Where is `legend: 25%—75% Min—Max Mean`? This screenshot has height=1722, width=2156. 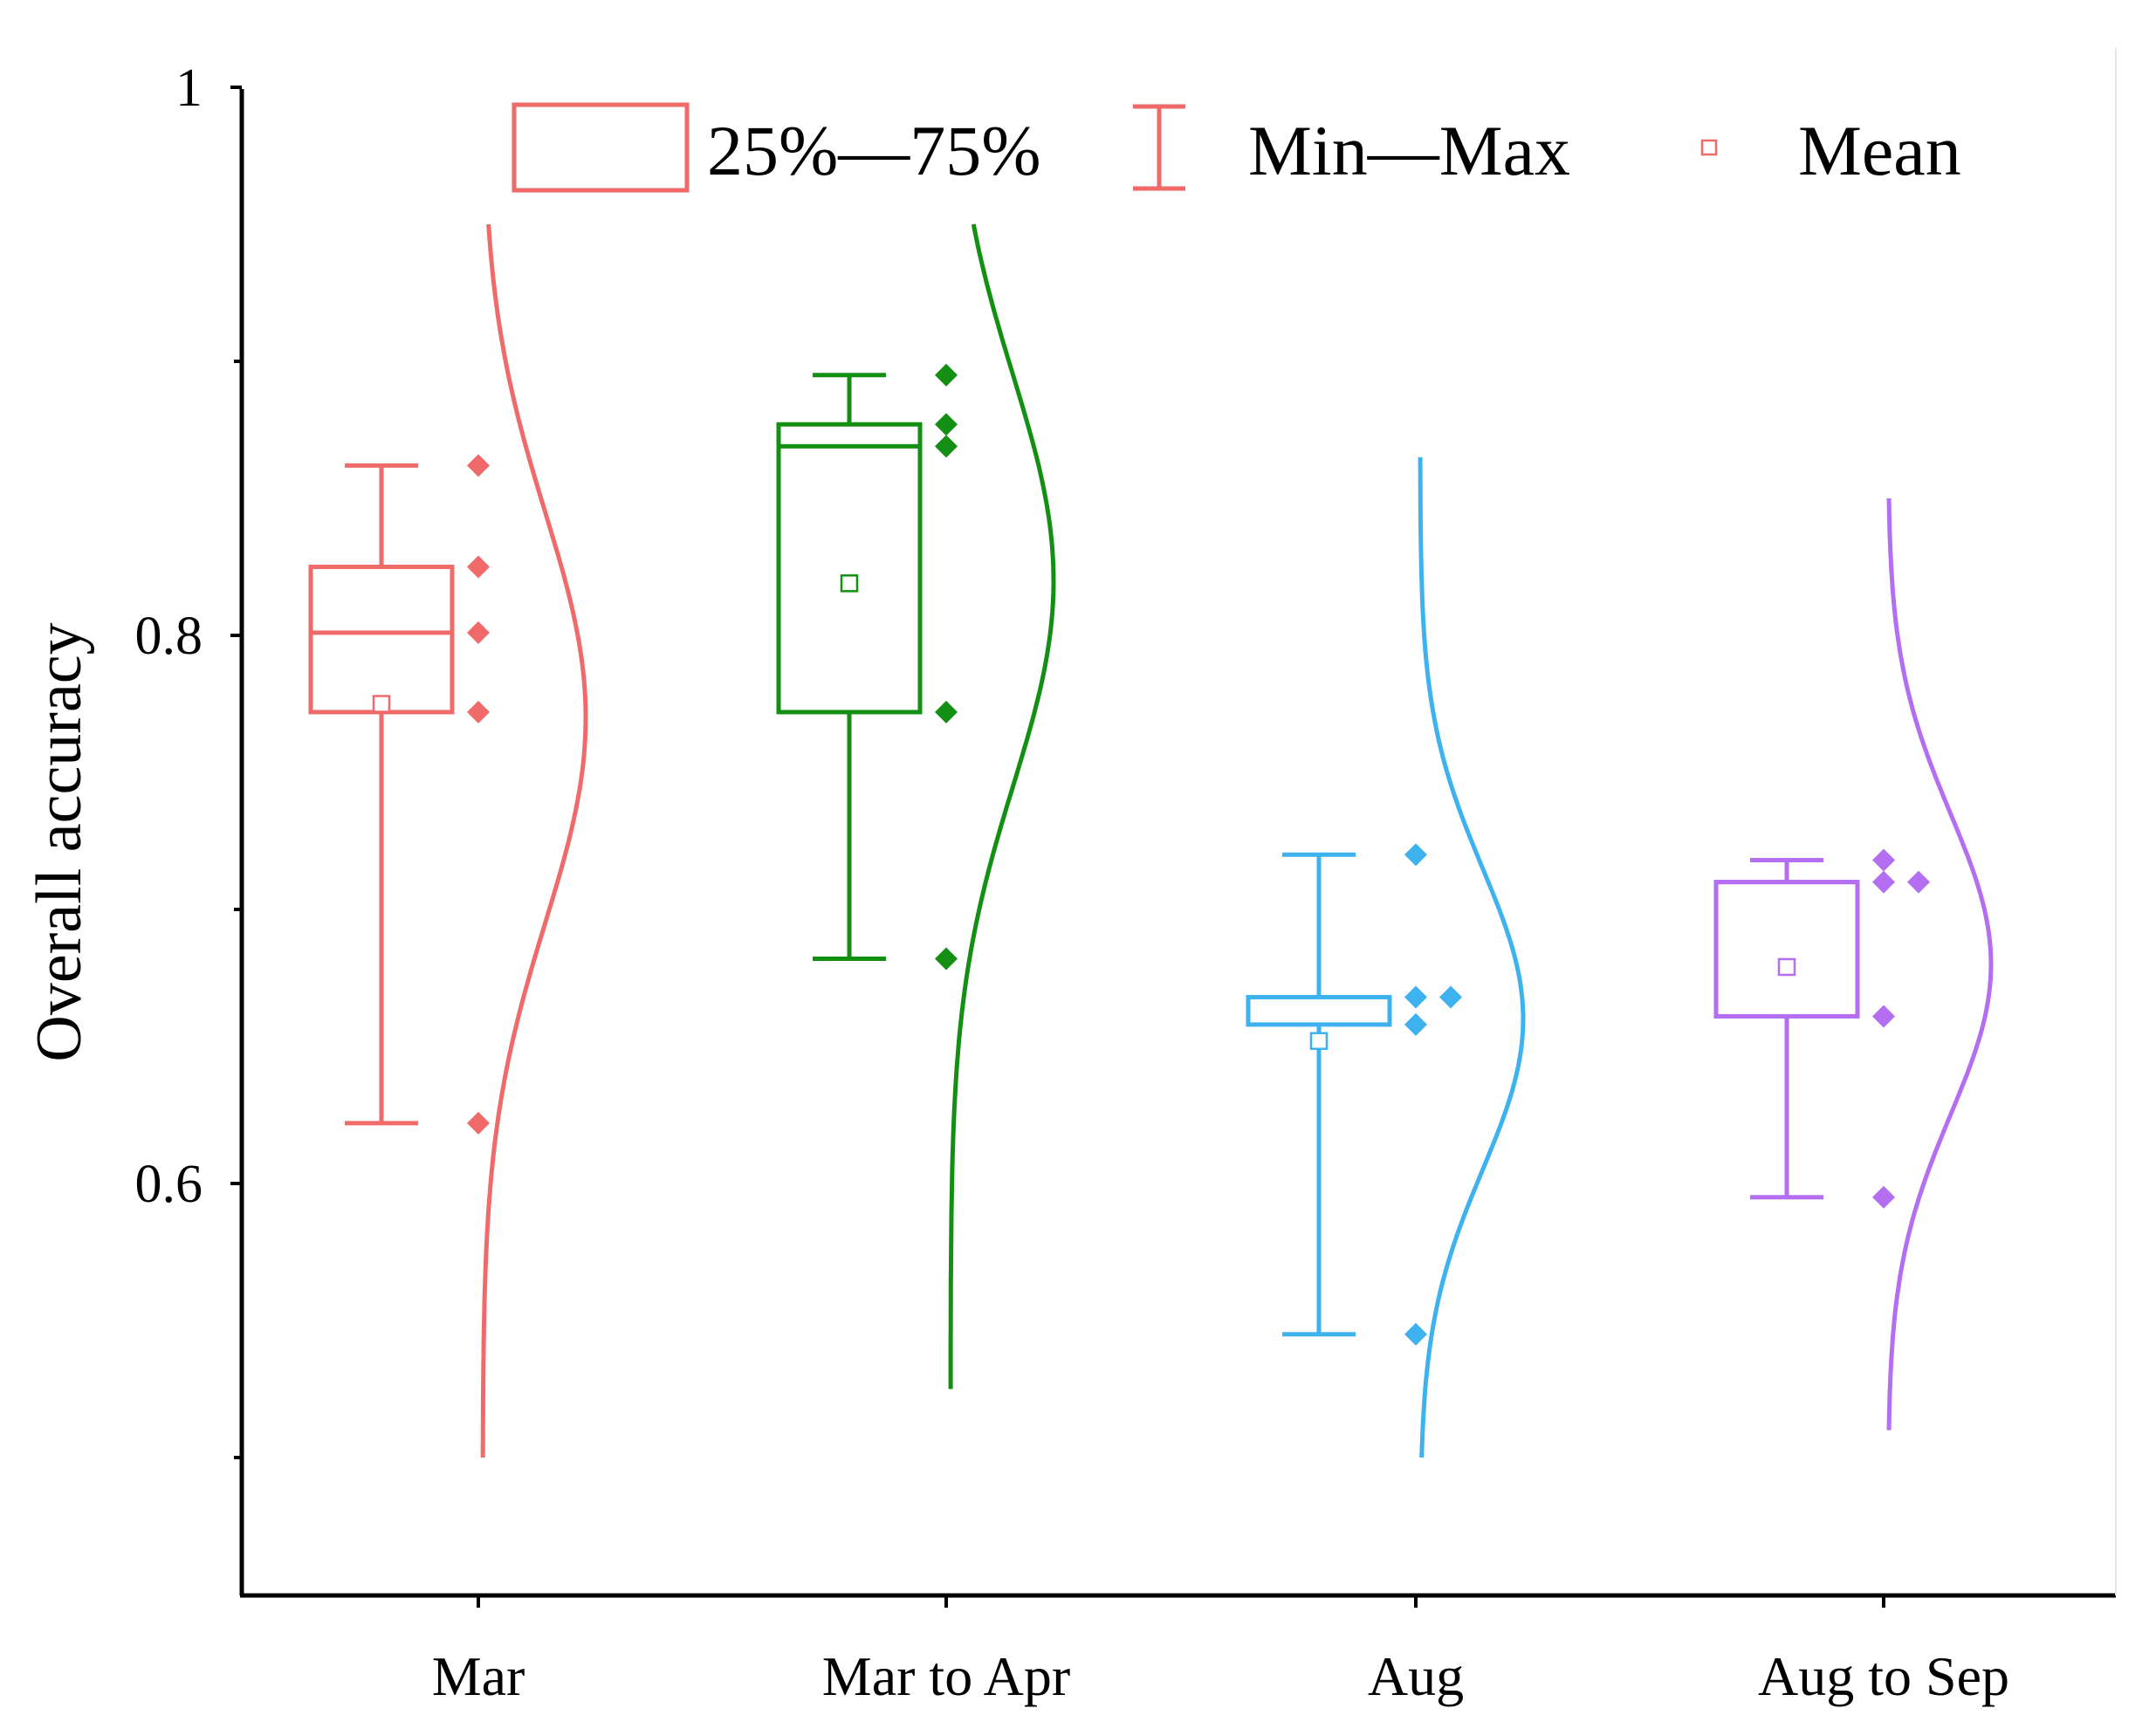 legend: 25%—75% Min—Max Mean is located at coordinates (1236, 147).